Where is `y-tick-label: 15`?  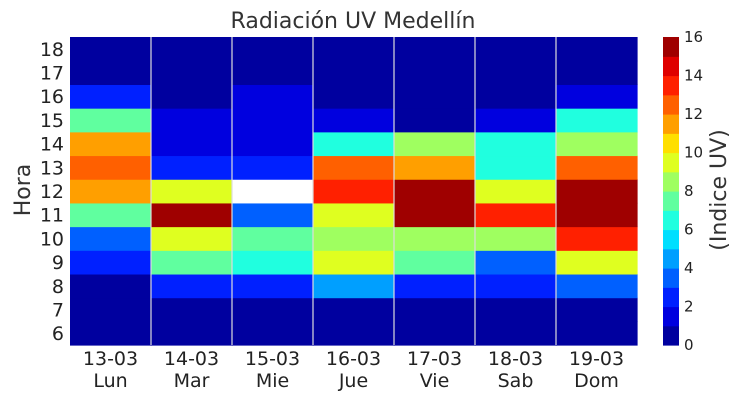
y-tick-label: 15 is located at coordinates (52, 121).